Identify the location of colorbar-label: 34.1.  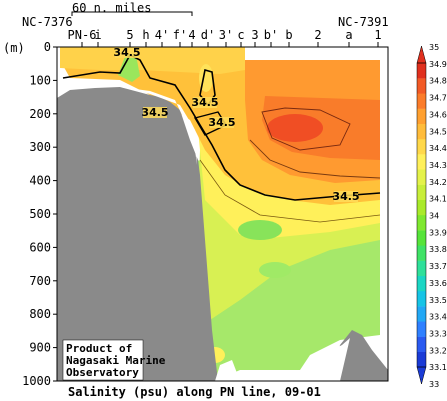
(438, 199).